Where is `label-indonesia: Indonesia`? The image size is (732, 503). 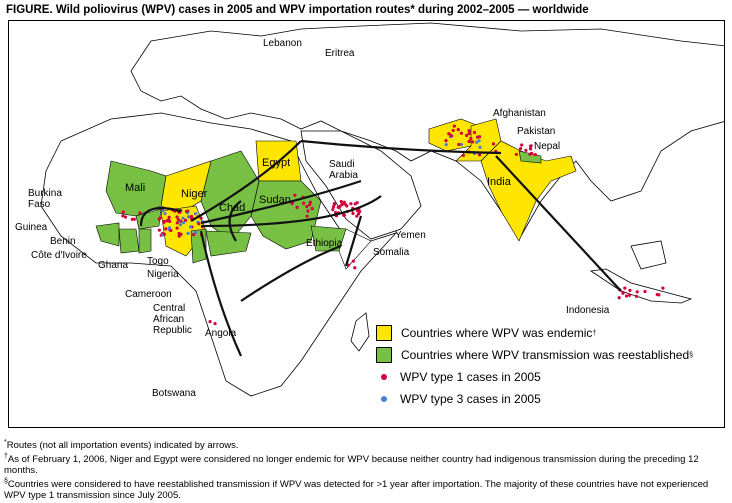 label-indonesia: Indonesia is located at coordinates (588, 310).